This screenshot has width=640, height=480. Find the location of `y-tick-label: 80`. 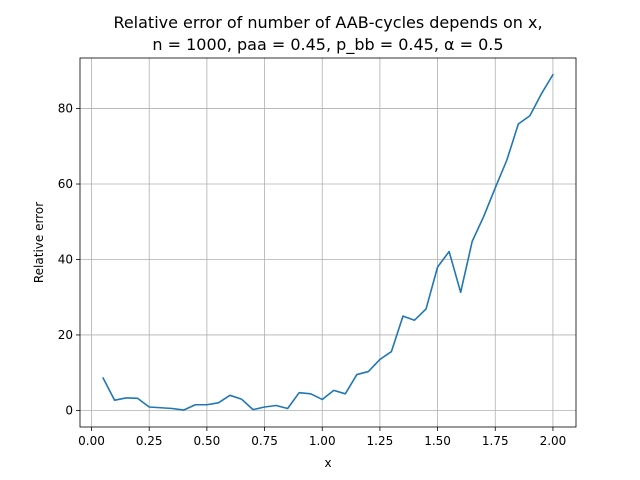

y-tick-label: 80 is located at coordinates (65, 109).